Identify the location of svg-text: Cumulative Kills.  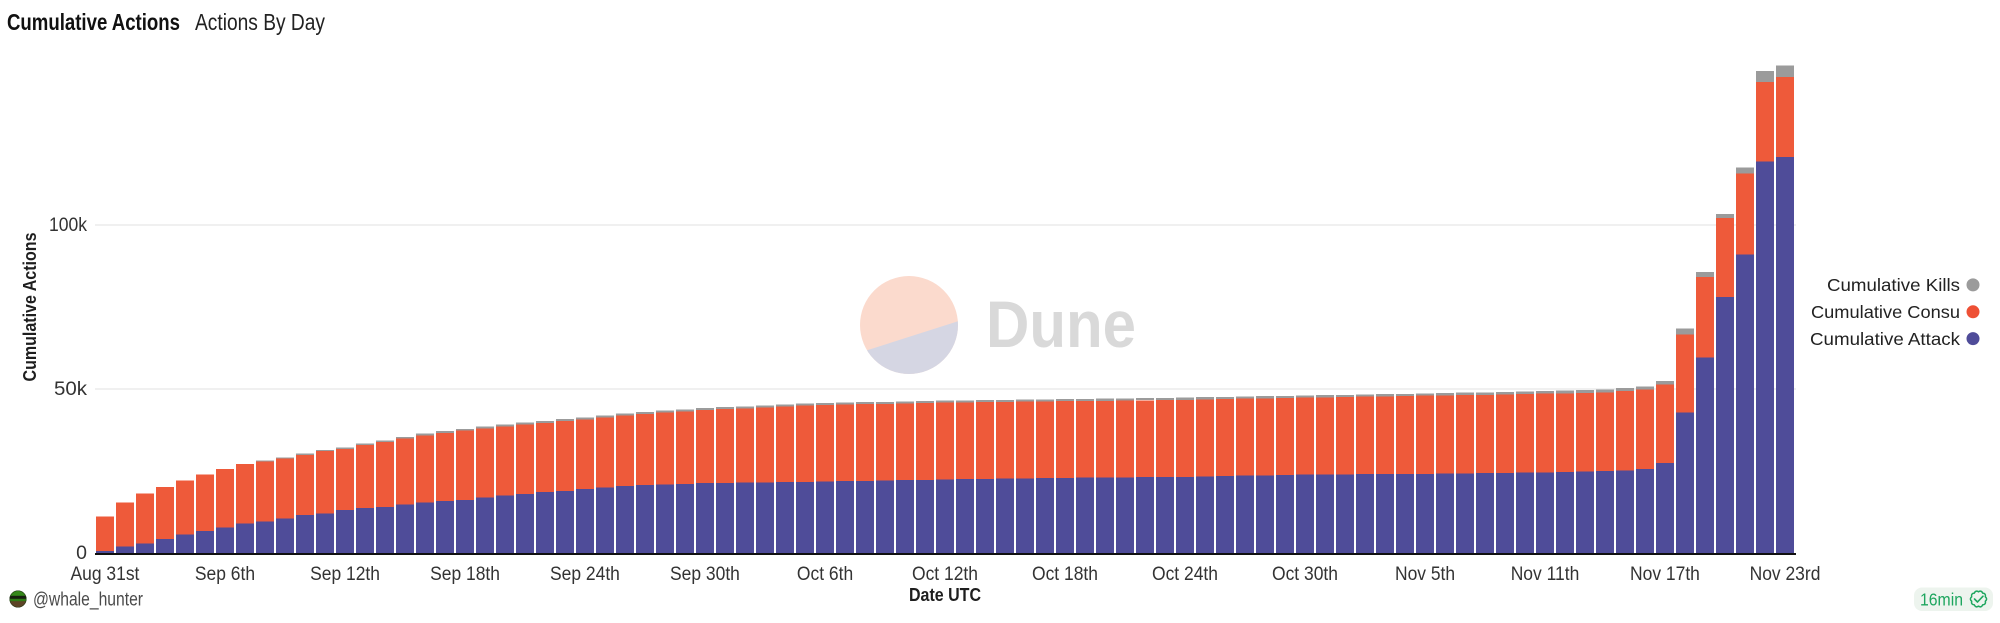
(1893, 285).